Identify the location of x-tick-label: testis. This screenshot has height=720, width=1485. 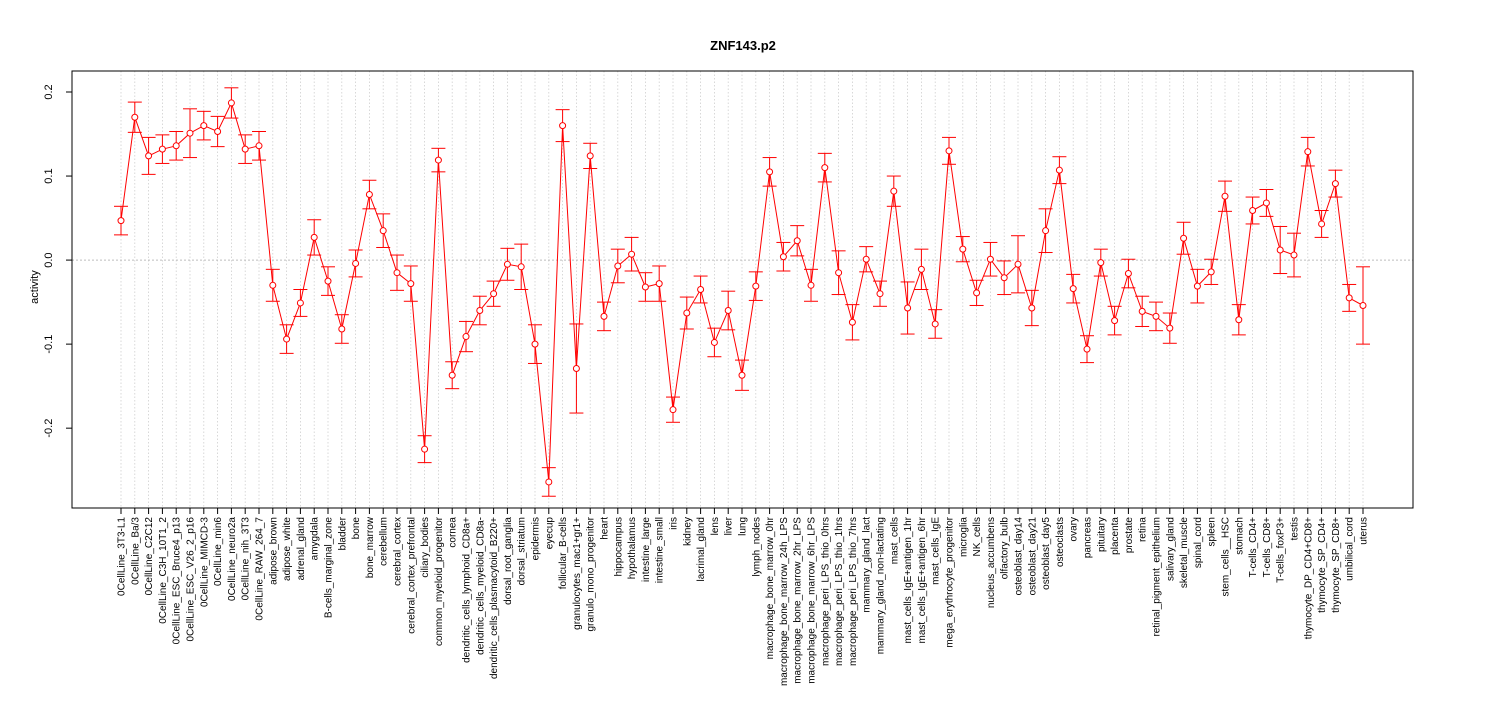
(1295, 528).